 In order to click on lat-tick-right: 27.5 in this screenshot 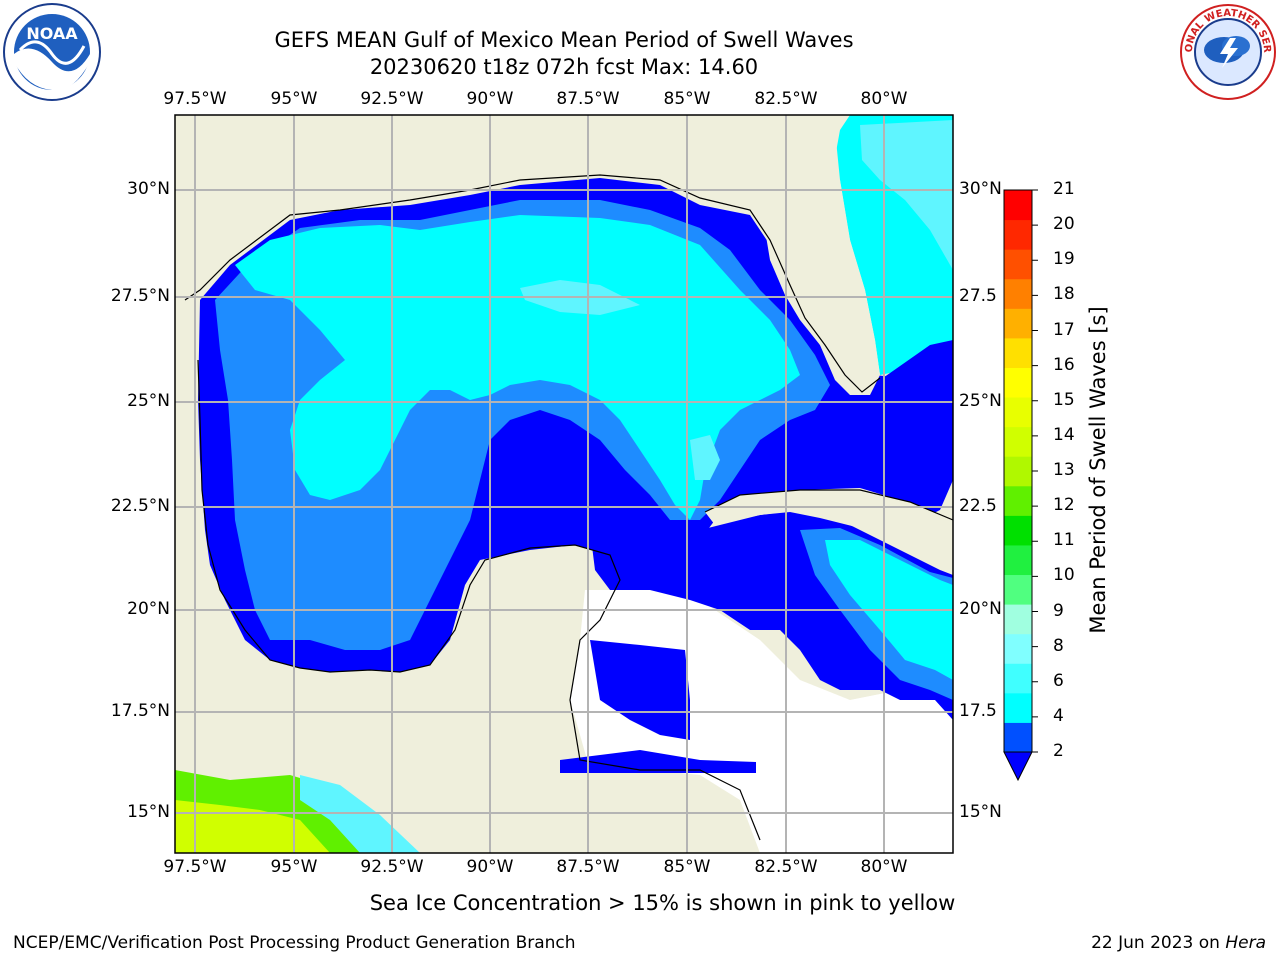, I will do `click(978, 296)`.